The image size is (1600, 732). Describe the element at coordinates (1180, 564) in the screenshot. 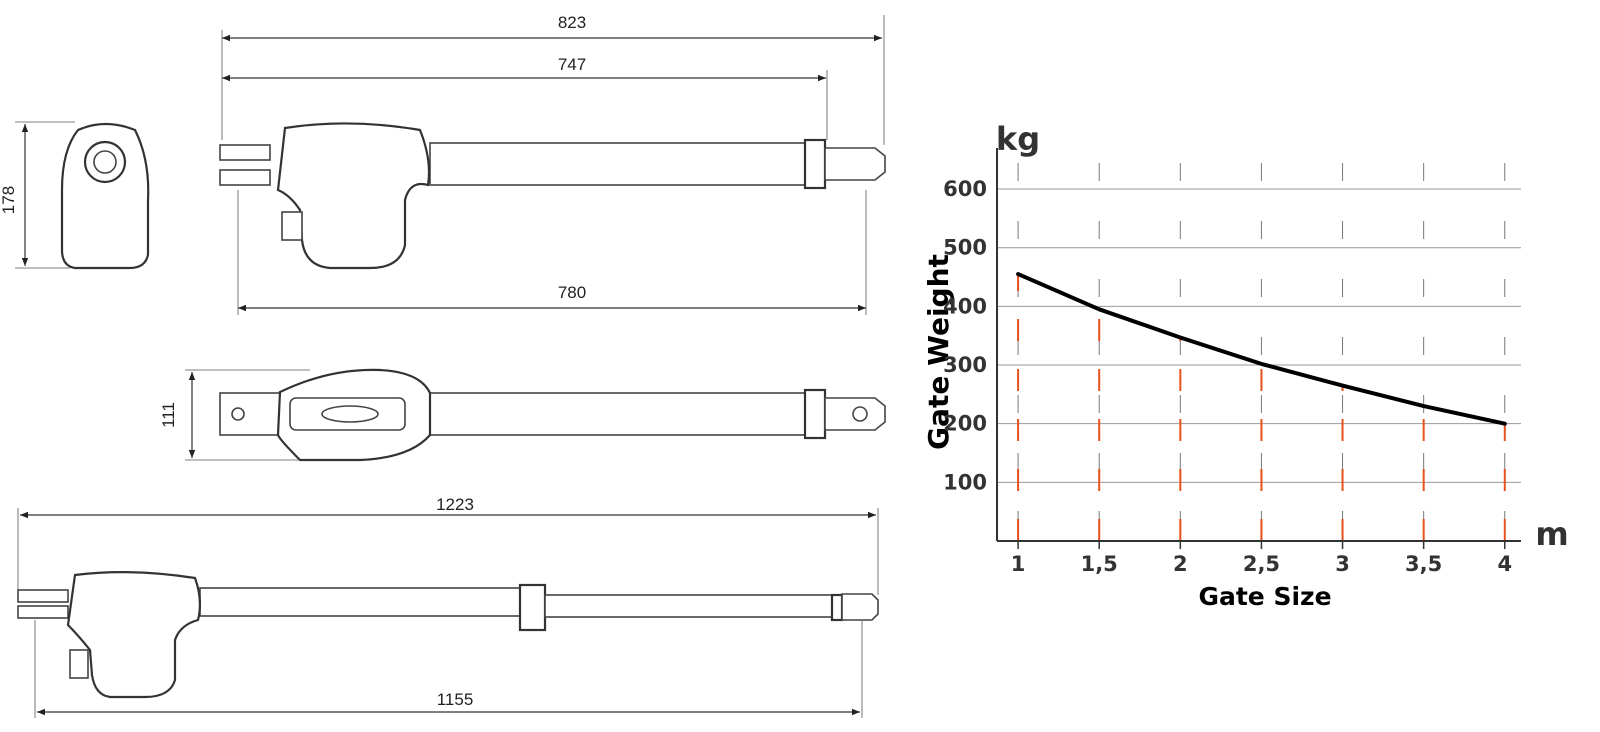

I see `x-tick-label: 2` at that location.